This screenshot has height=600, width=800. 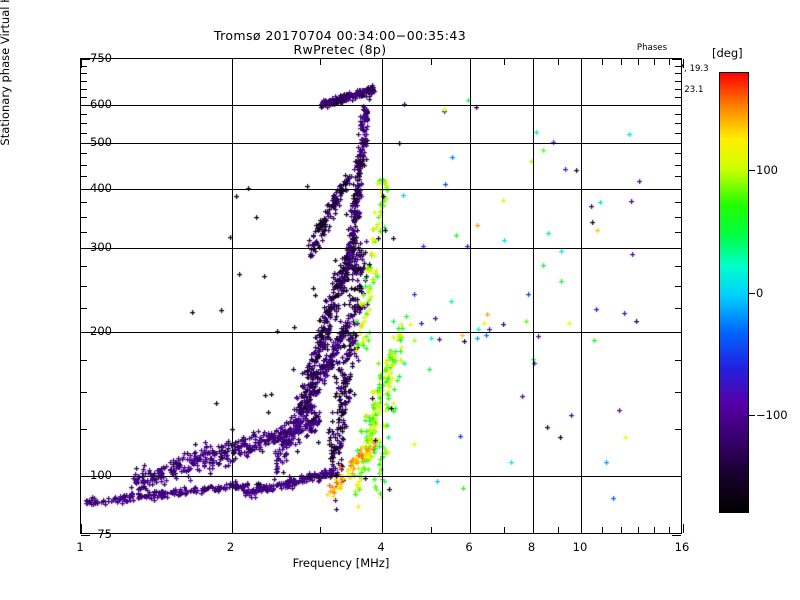 What do you see at coordinates (80, 547) in the screenshot?
I see `x-tick-label: 1` at bounding box center [80, 547].